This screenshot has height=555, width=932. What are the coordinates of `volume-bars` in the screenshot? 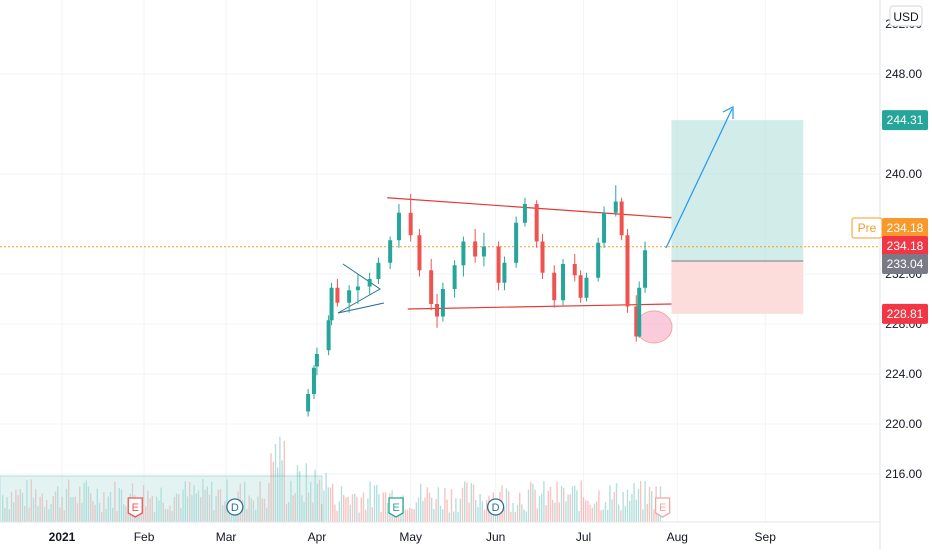 It's located at (331, 479).